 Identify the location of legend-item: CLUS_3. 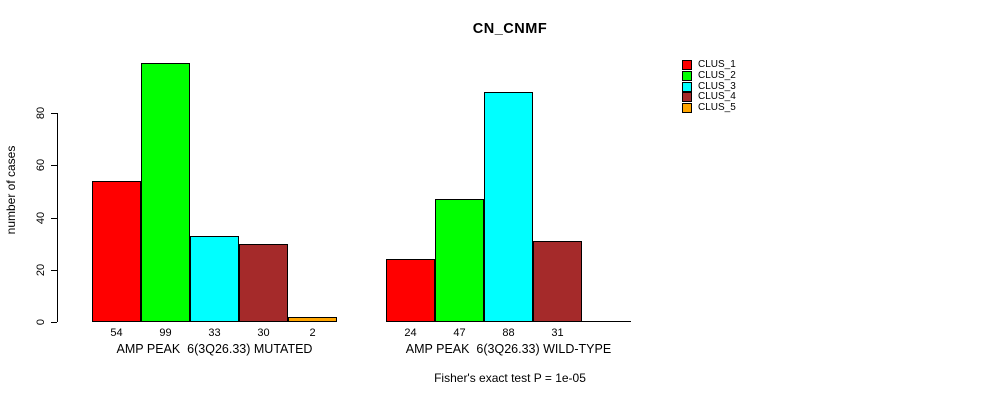
(709, 86).